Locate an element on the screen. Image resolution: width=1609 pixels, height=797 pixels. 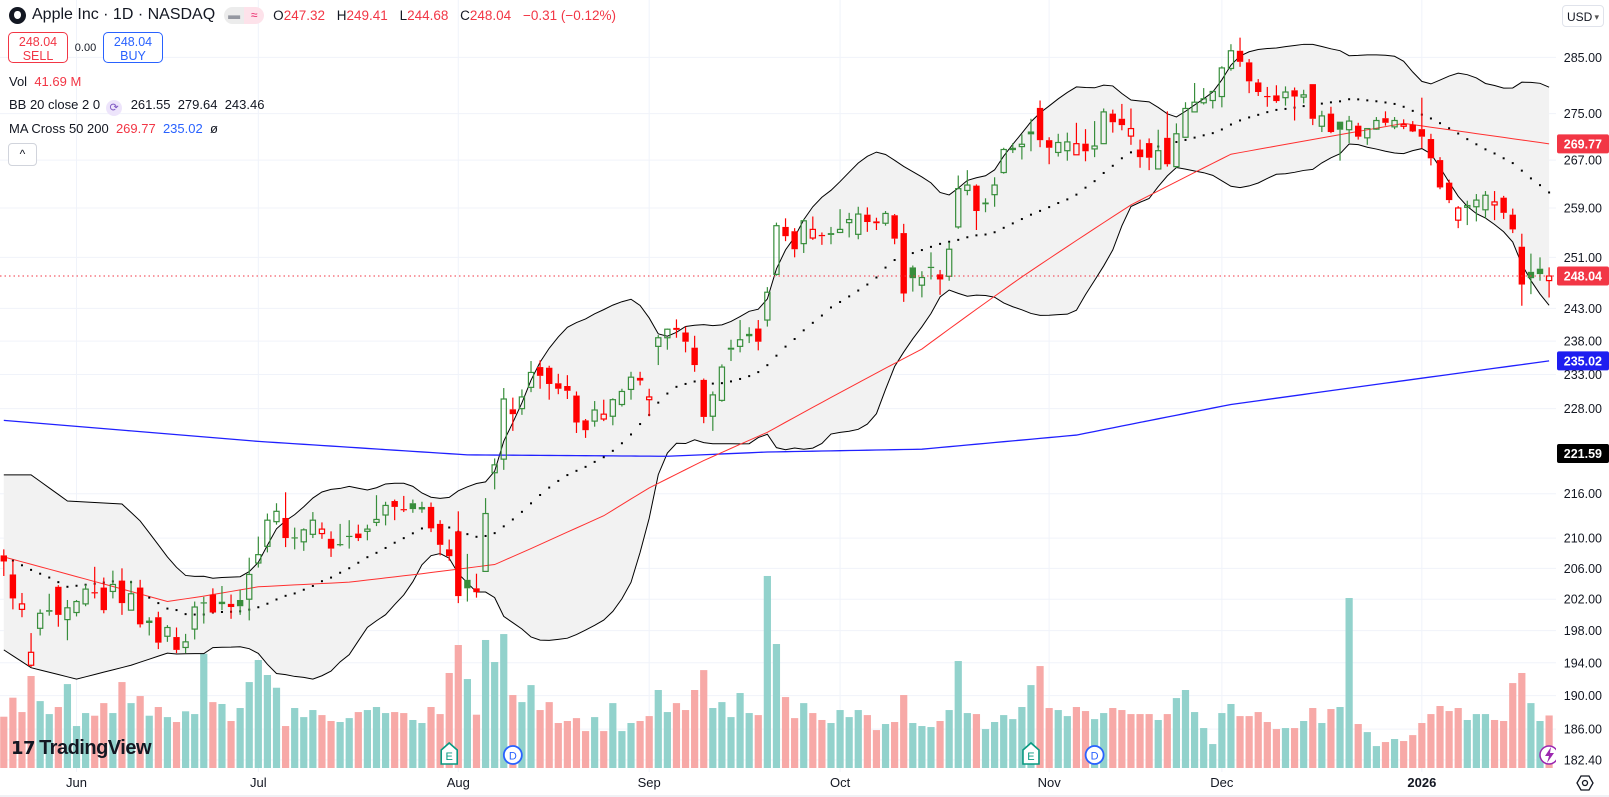
symbol-title: Apple Inc · 1D · NASDAQ is located at coordinates (124, 14).